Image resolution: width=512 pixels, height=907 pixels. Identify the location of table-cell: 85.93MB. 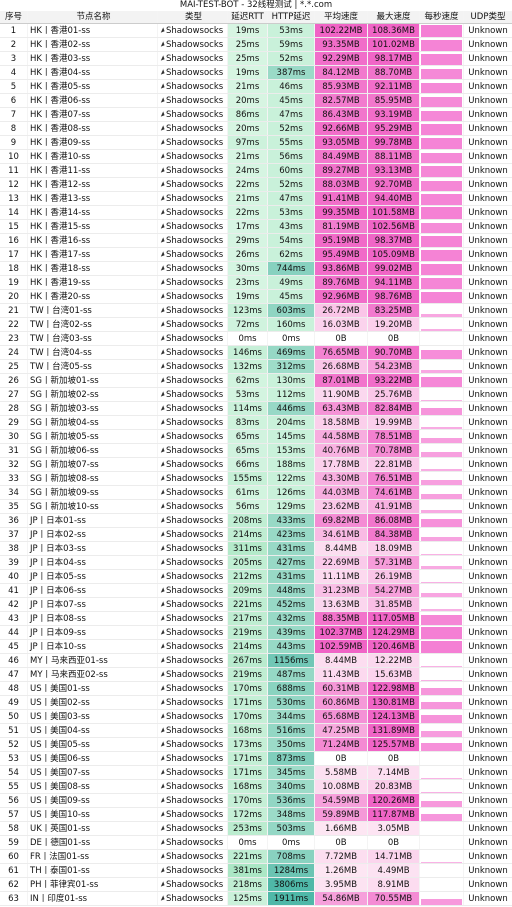
(341, 86).